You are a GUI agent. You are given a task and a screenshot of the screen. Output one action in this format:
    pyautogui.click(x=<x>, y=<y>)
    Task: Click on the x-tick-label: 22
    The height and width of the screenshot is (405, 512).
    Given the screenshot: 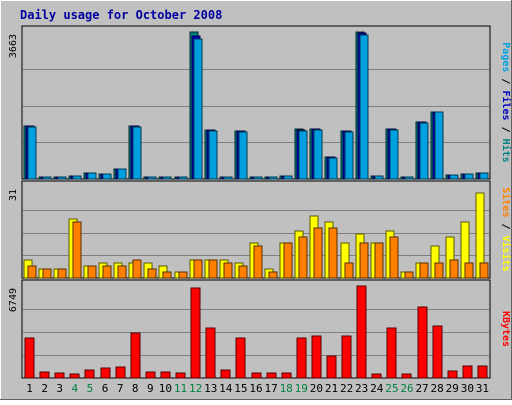 What is the action you would take?
    pyautogui.click(x=346, y=388)
    